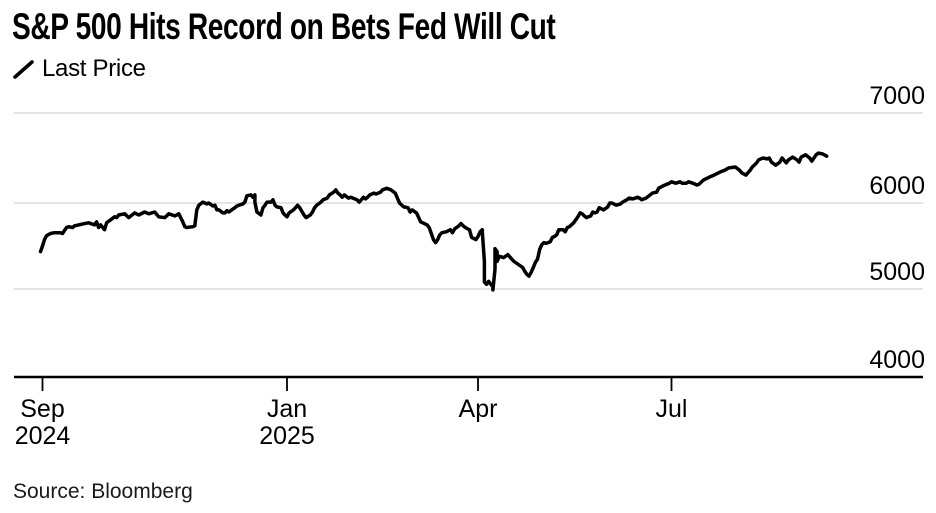 The width and height of the screenshot is (936, 513). Describe the element at coordinates (103, 491) in the screenshot. I see `source-label: Source: Bloomberg` at that location.